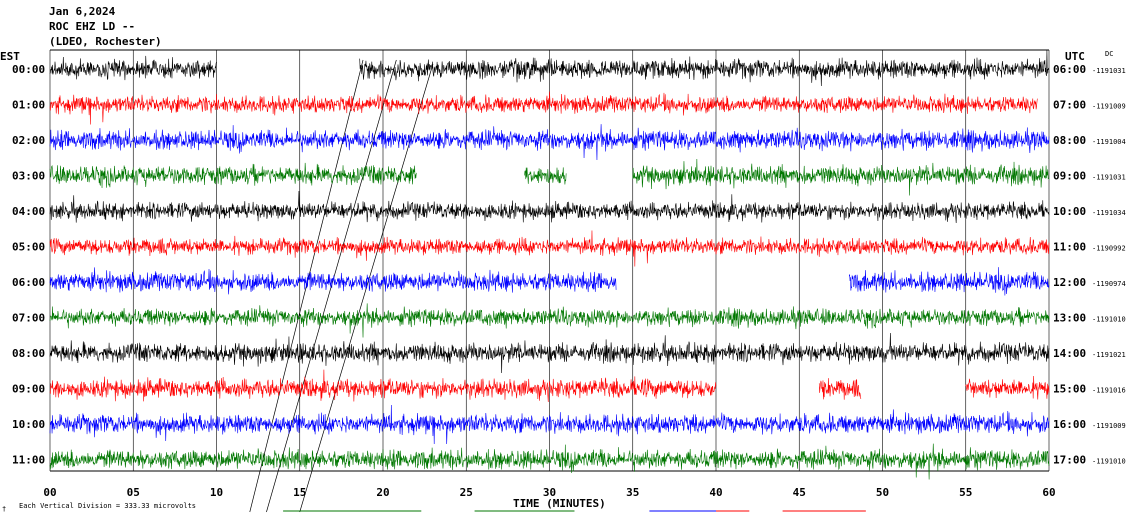 Image resolution: width=1130 pixels, height=519 pixels. I want to click on corner-mark: †, so click(4, 509).